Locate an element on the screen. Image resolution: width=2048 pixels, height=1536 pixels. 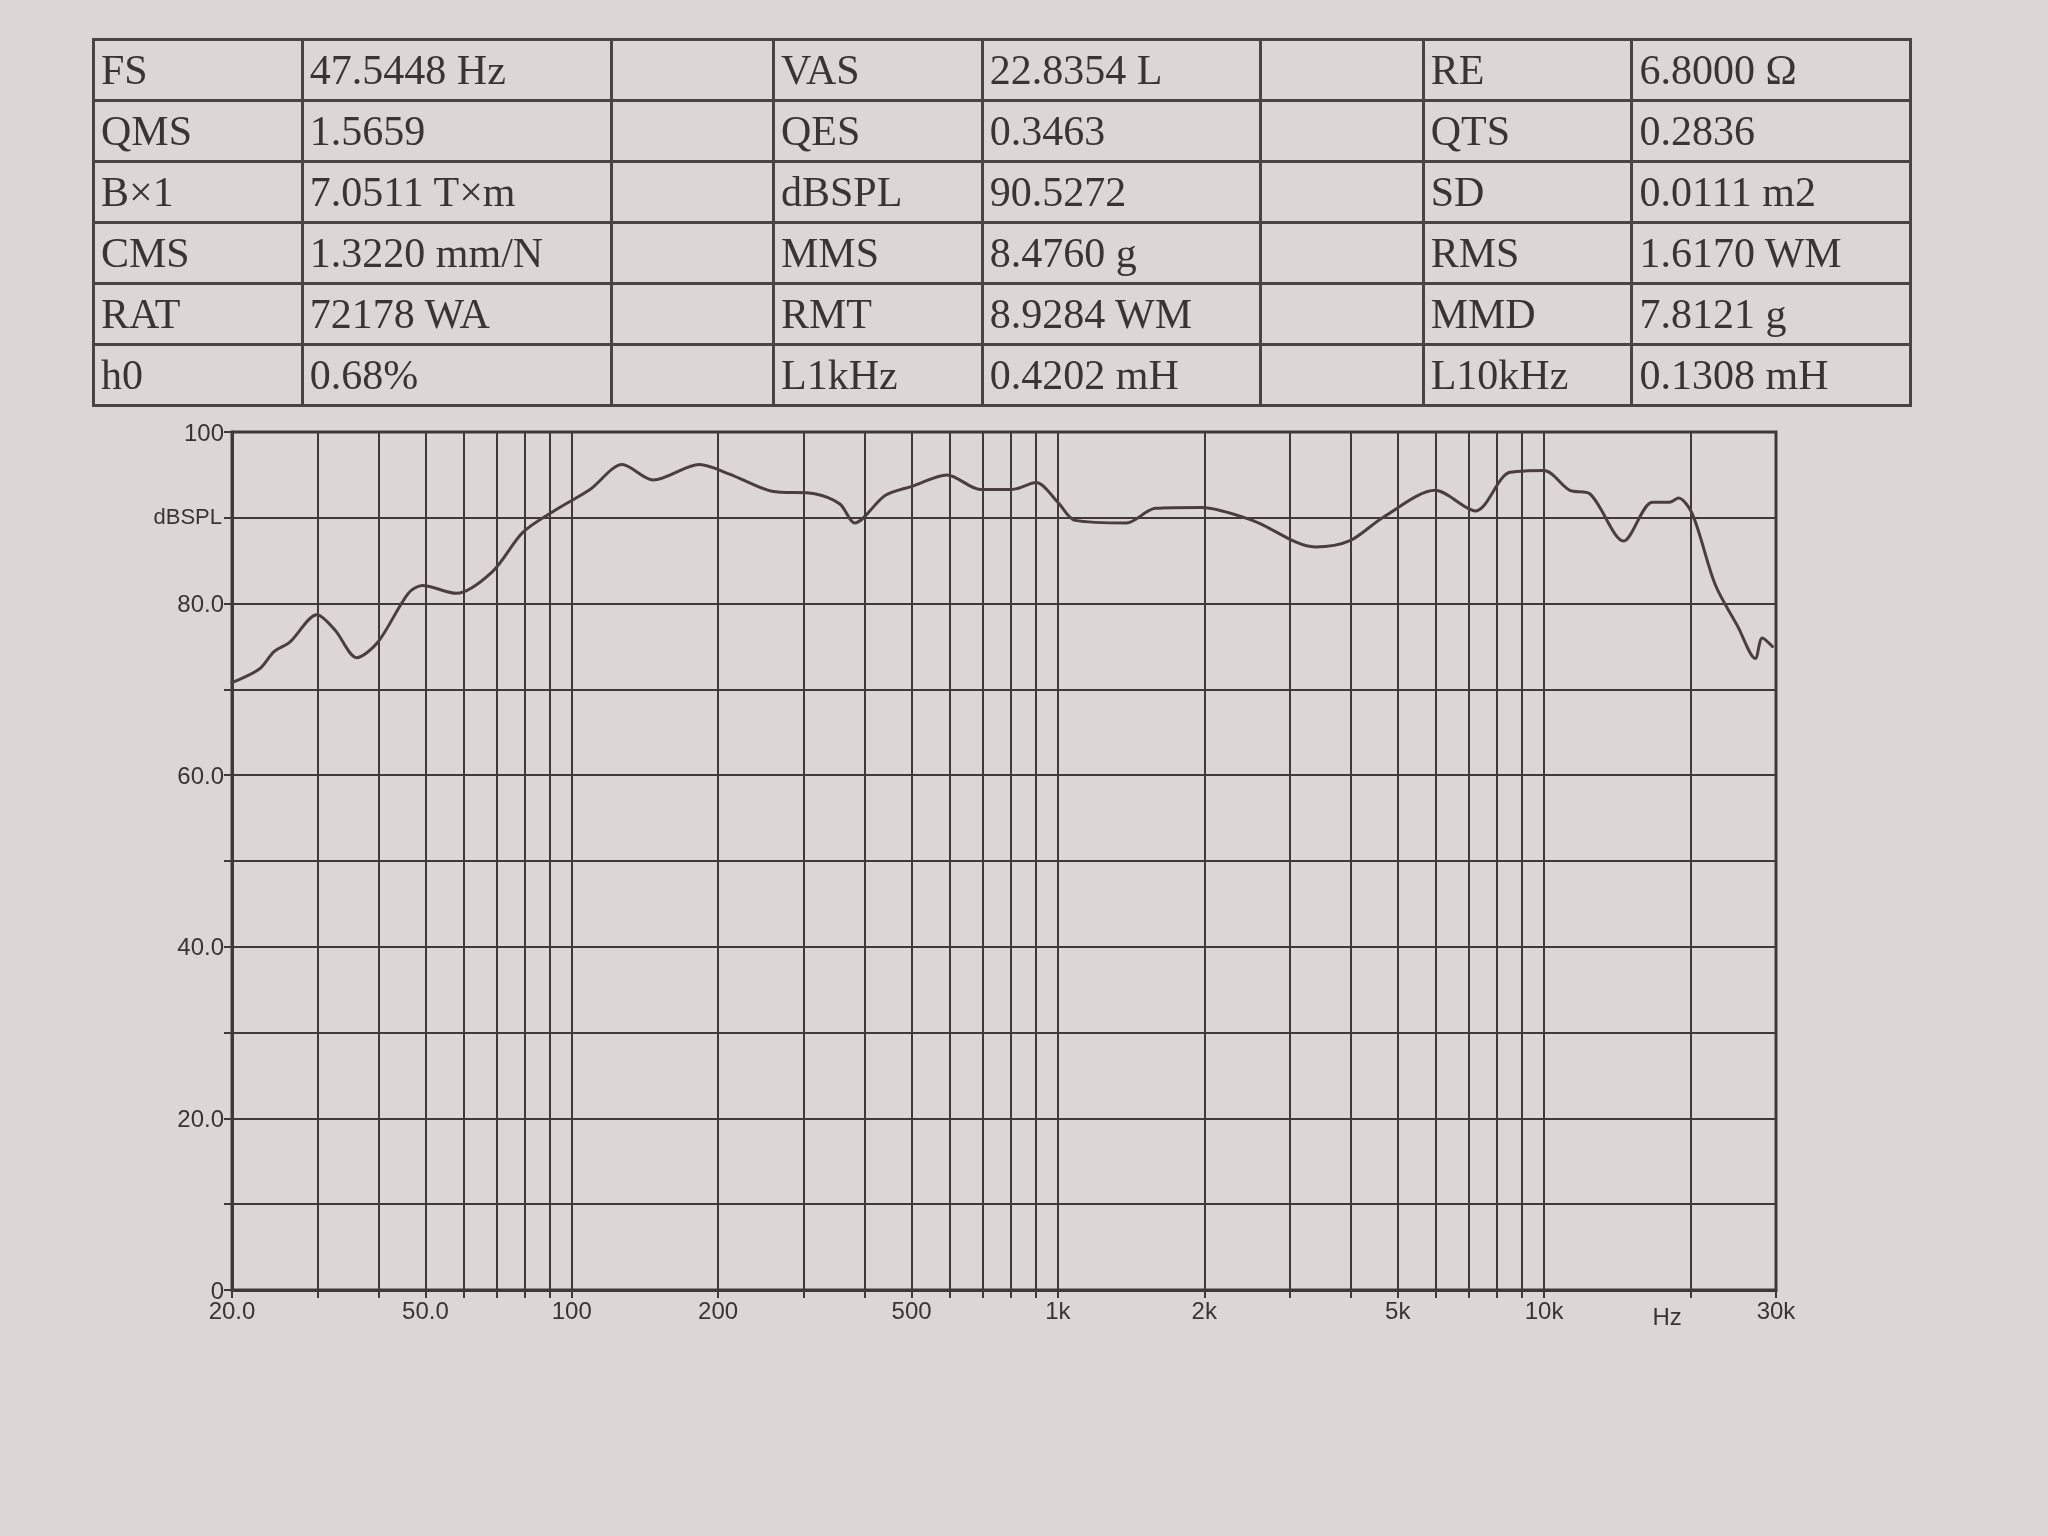
text: 7.0511 T×m is located at coordinates (457, 192).